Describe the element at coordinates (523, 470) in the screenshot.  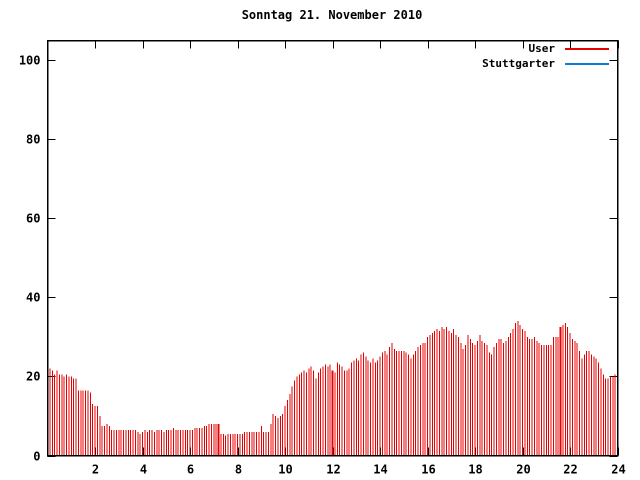
I see `x-tick-label: 20` at that location.